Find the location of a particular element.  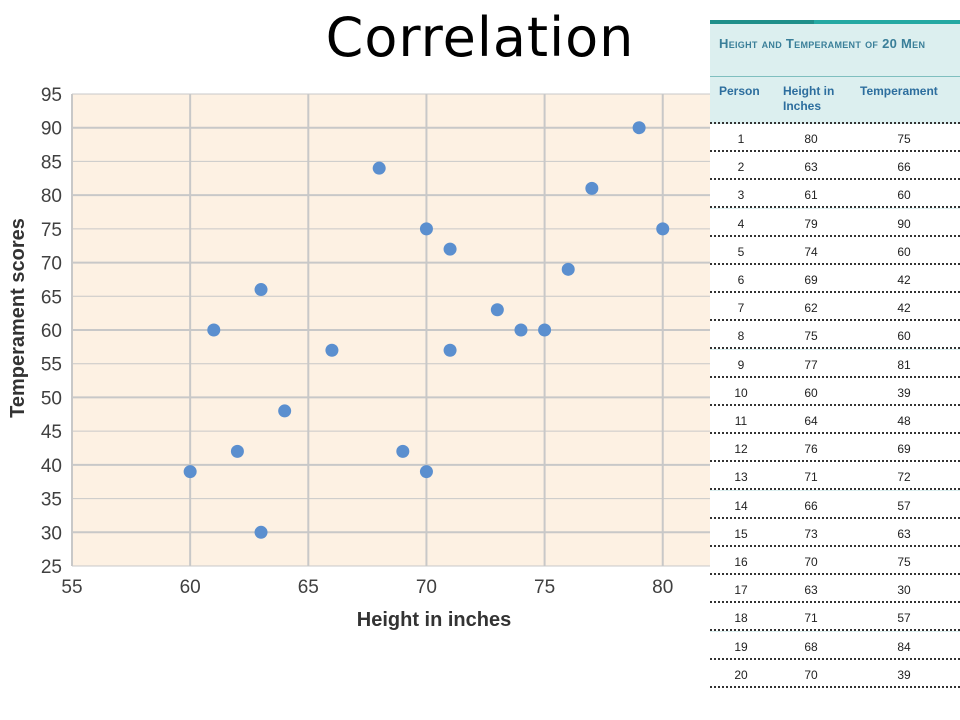

table-row: 20 70 39 is located at coordinates (835, 673).